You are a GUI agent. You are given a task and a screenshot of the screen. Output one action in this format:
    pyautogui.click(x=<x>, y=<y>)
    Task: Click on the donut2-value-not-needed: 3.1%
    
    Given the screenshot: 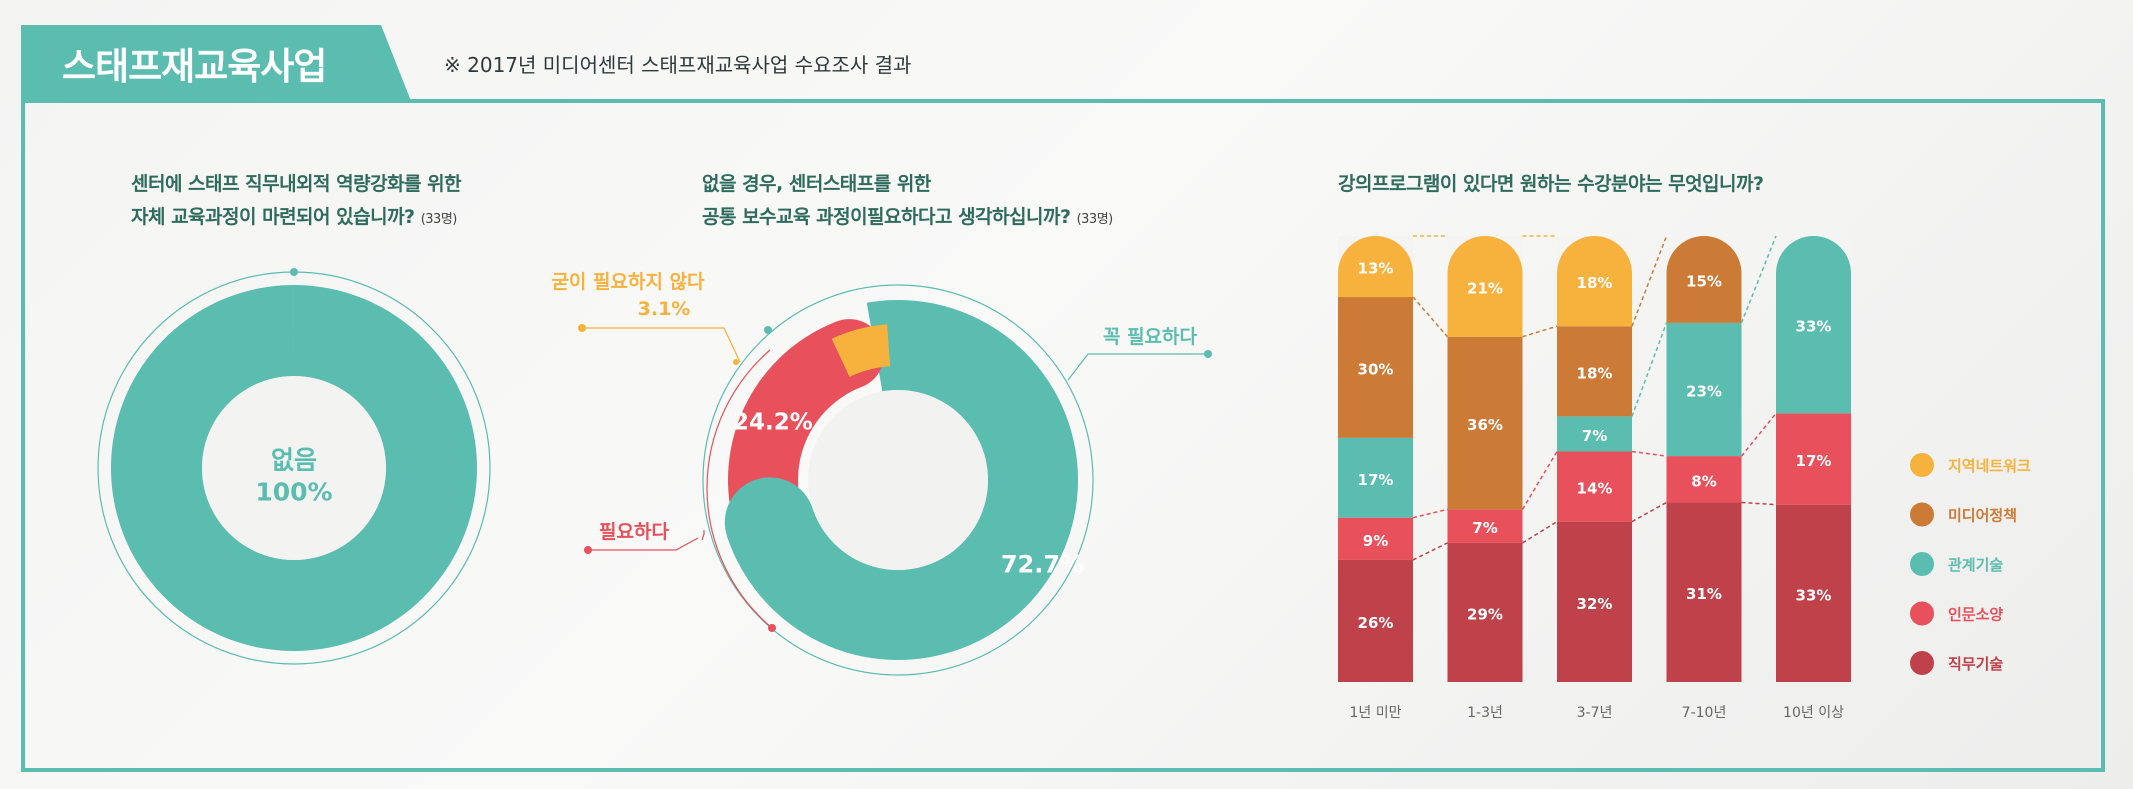 What is the action you would take?
    pyautogui.click(x=664, y=309)
    